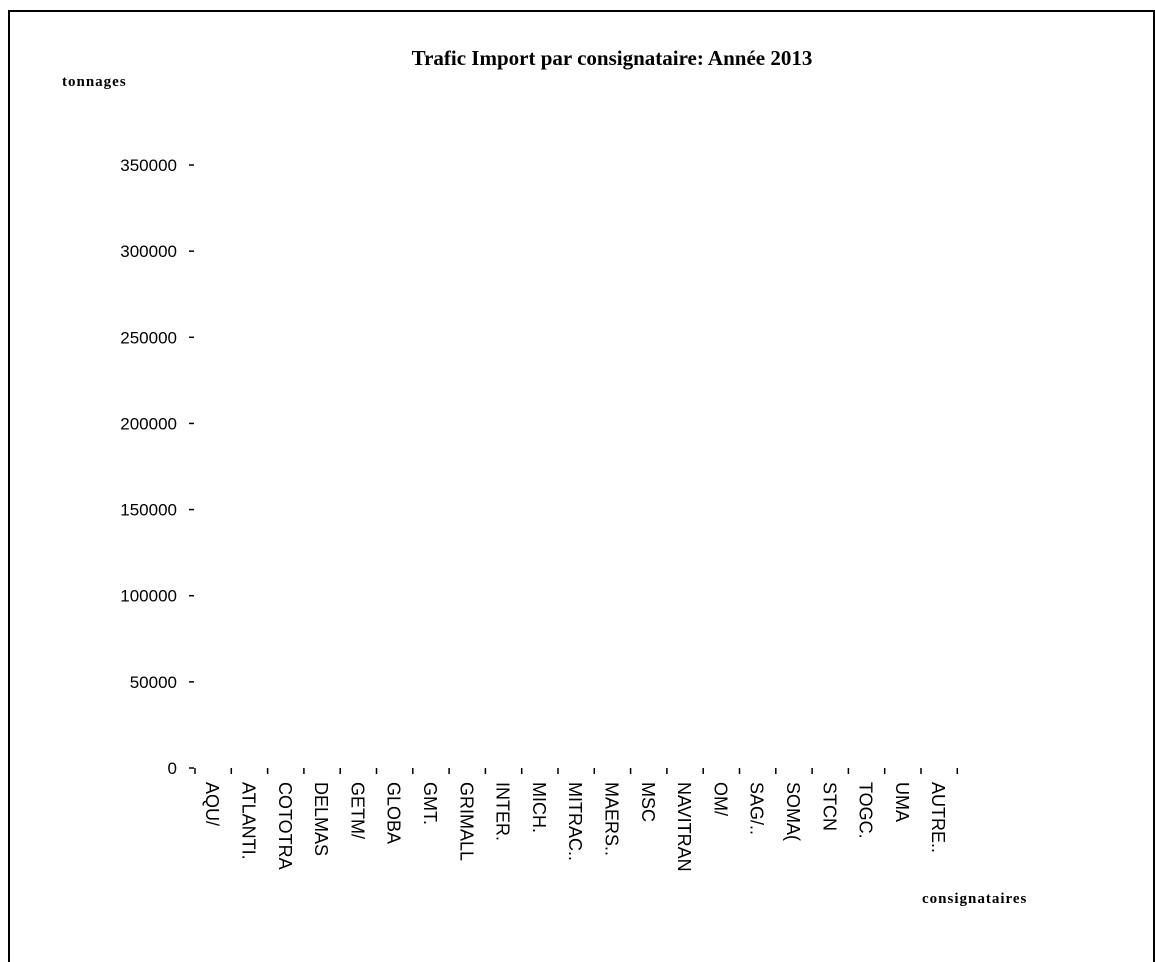 Image resolution: width=1155 pixels, height=962 pixels. What do you see at coordinates (172, 768) in the screenshot?
I see `y-tick-label: 0` at bounding box center [172, 768].